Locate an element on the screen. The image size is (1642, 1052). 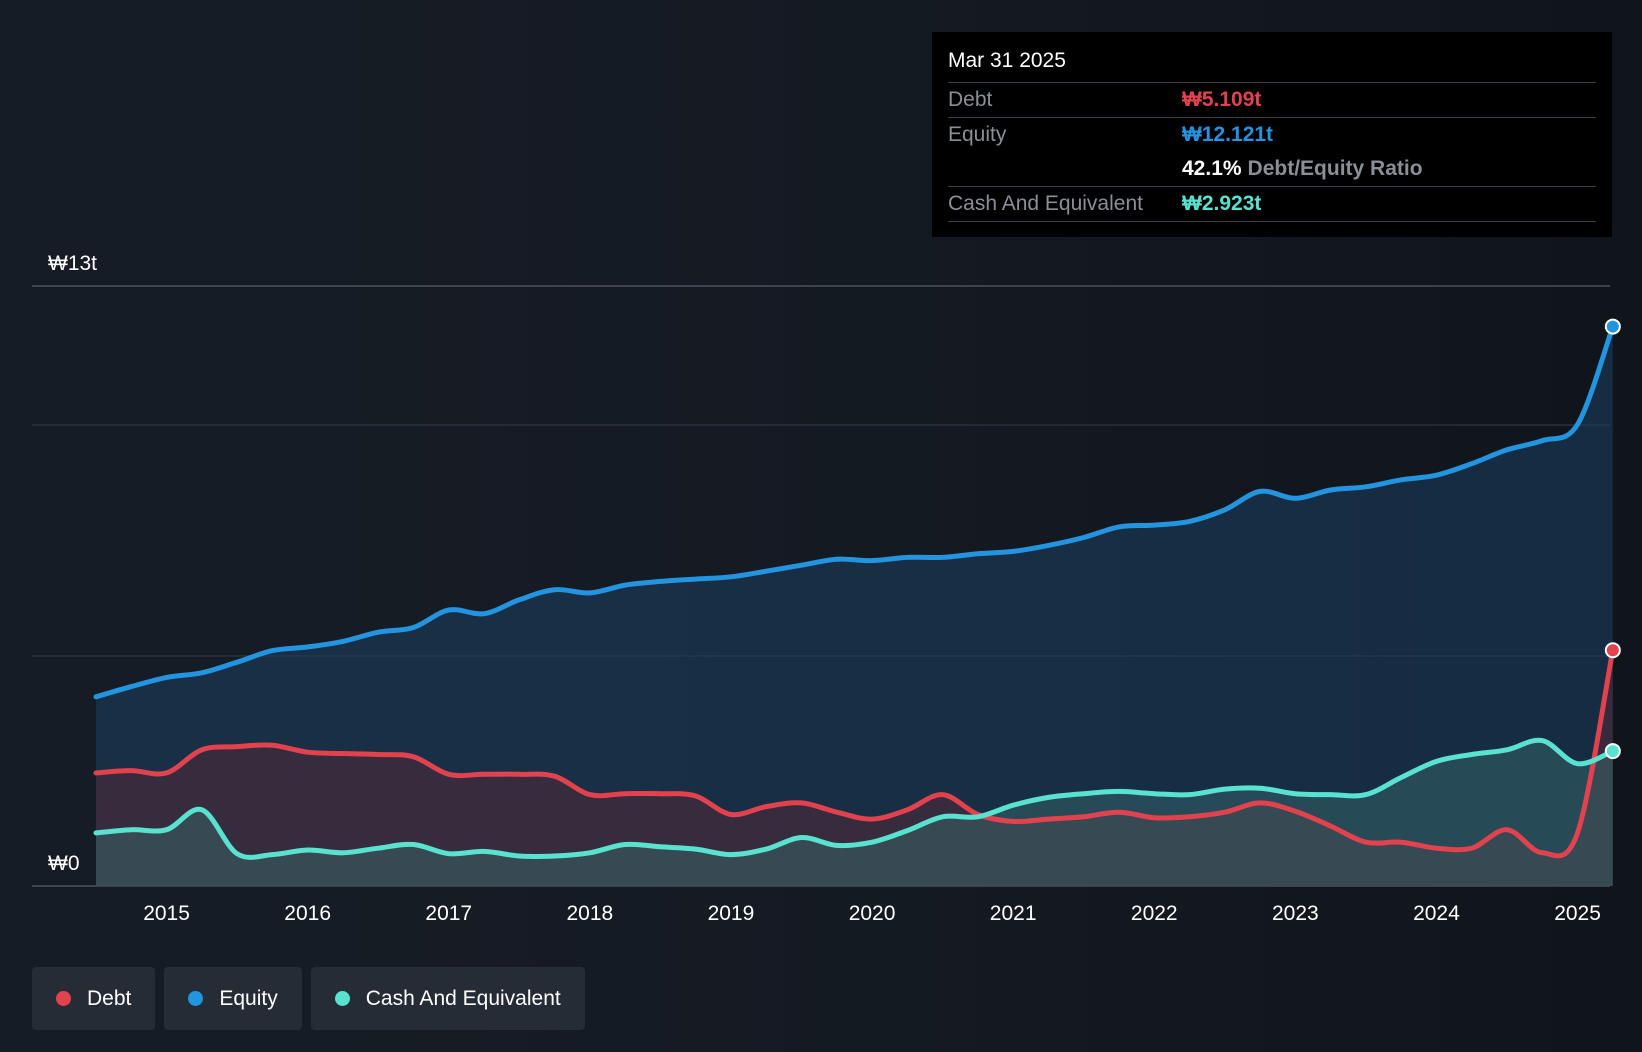
x-tick-label: 2022 is located at coordinates (1154, 913).